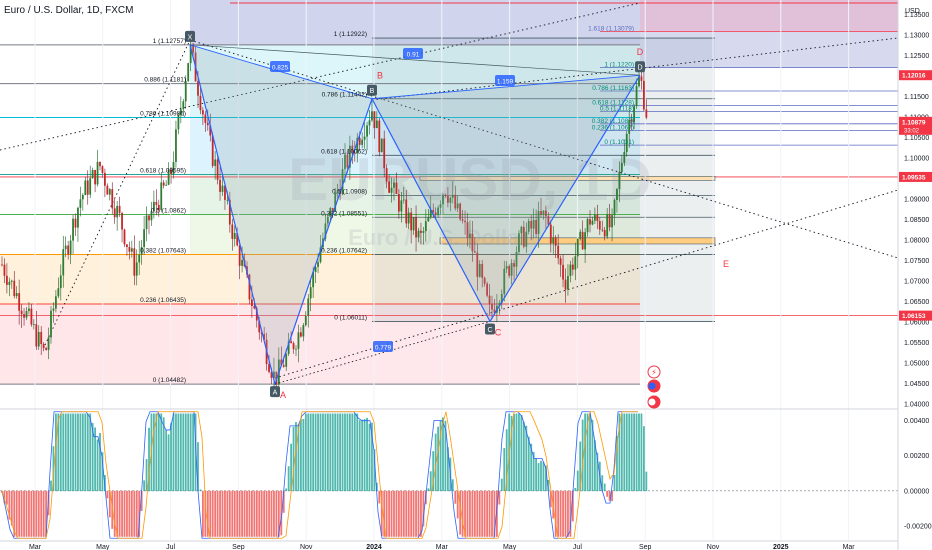  Describe the element at coordinates (35, 547) in the screenshot. I see `time-tick: Mar` at that location.